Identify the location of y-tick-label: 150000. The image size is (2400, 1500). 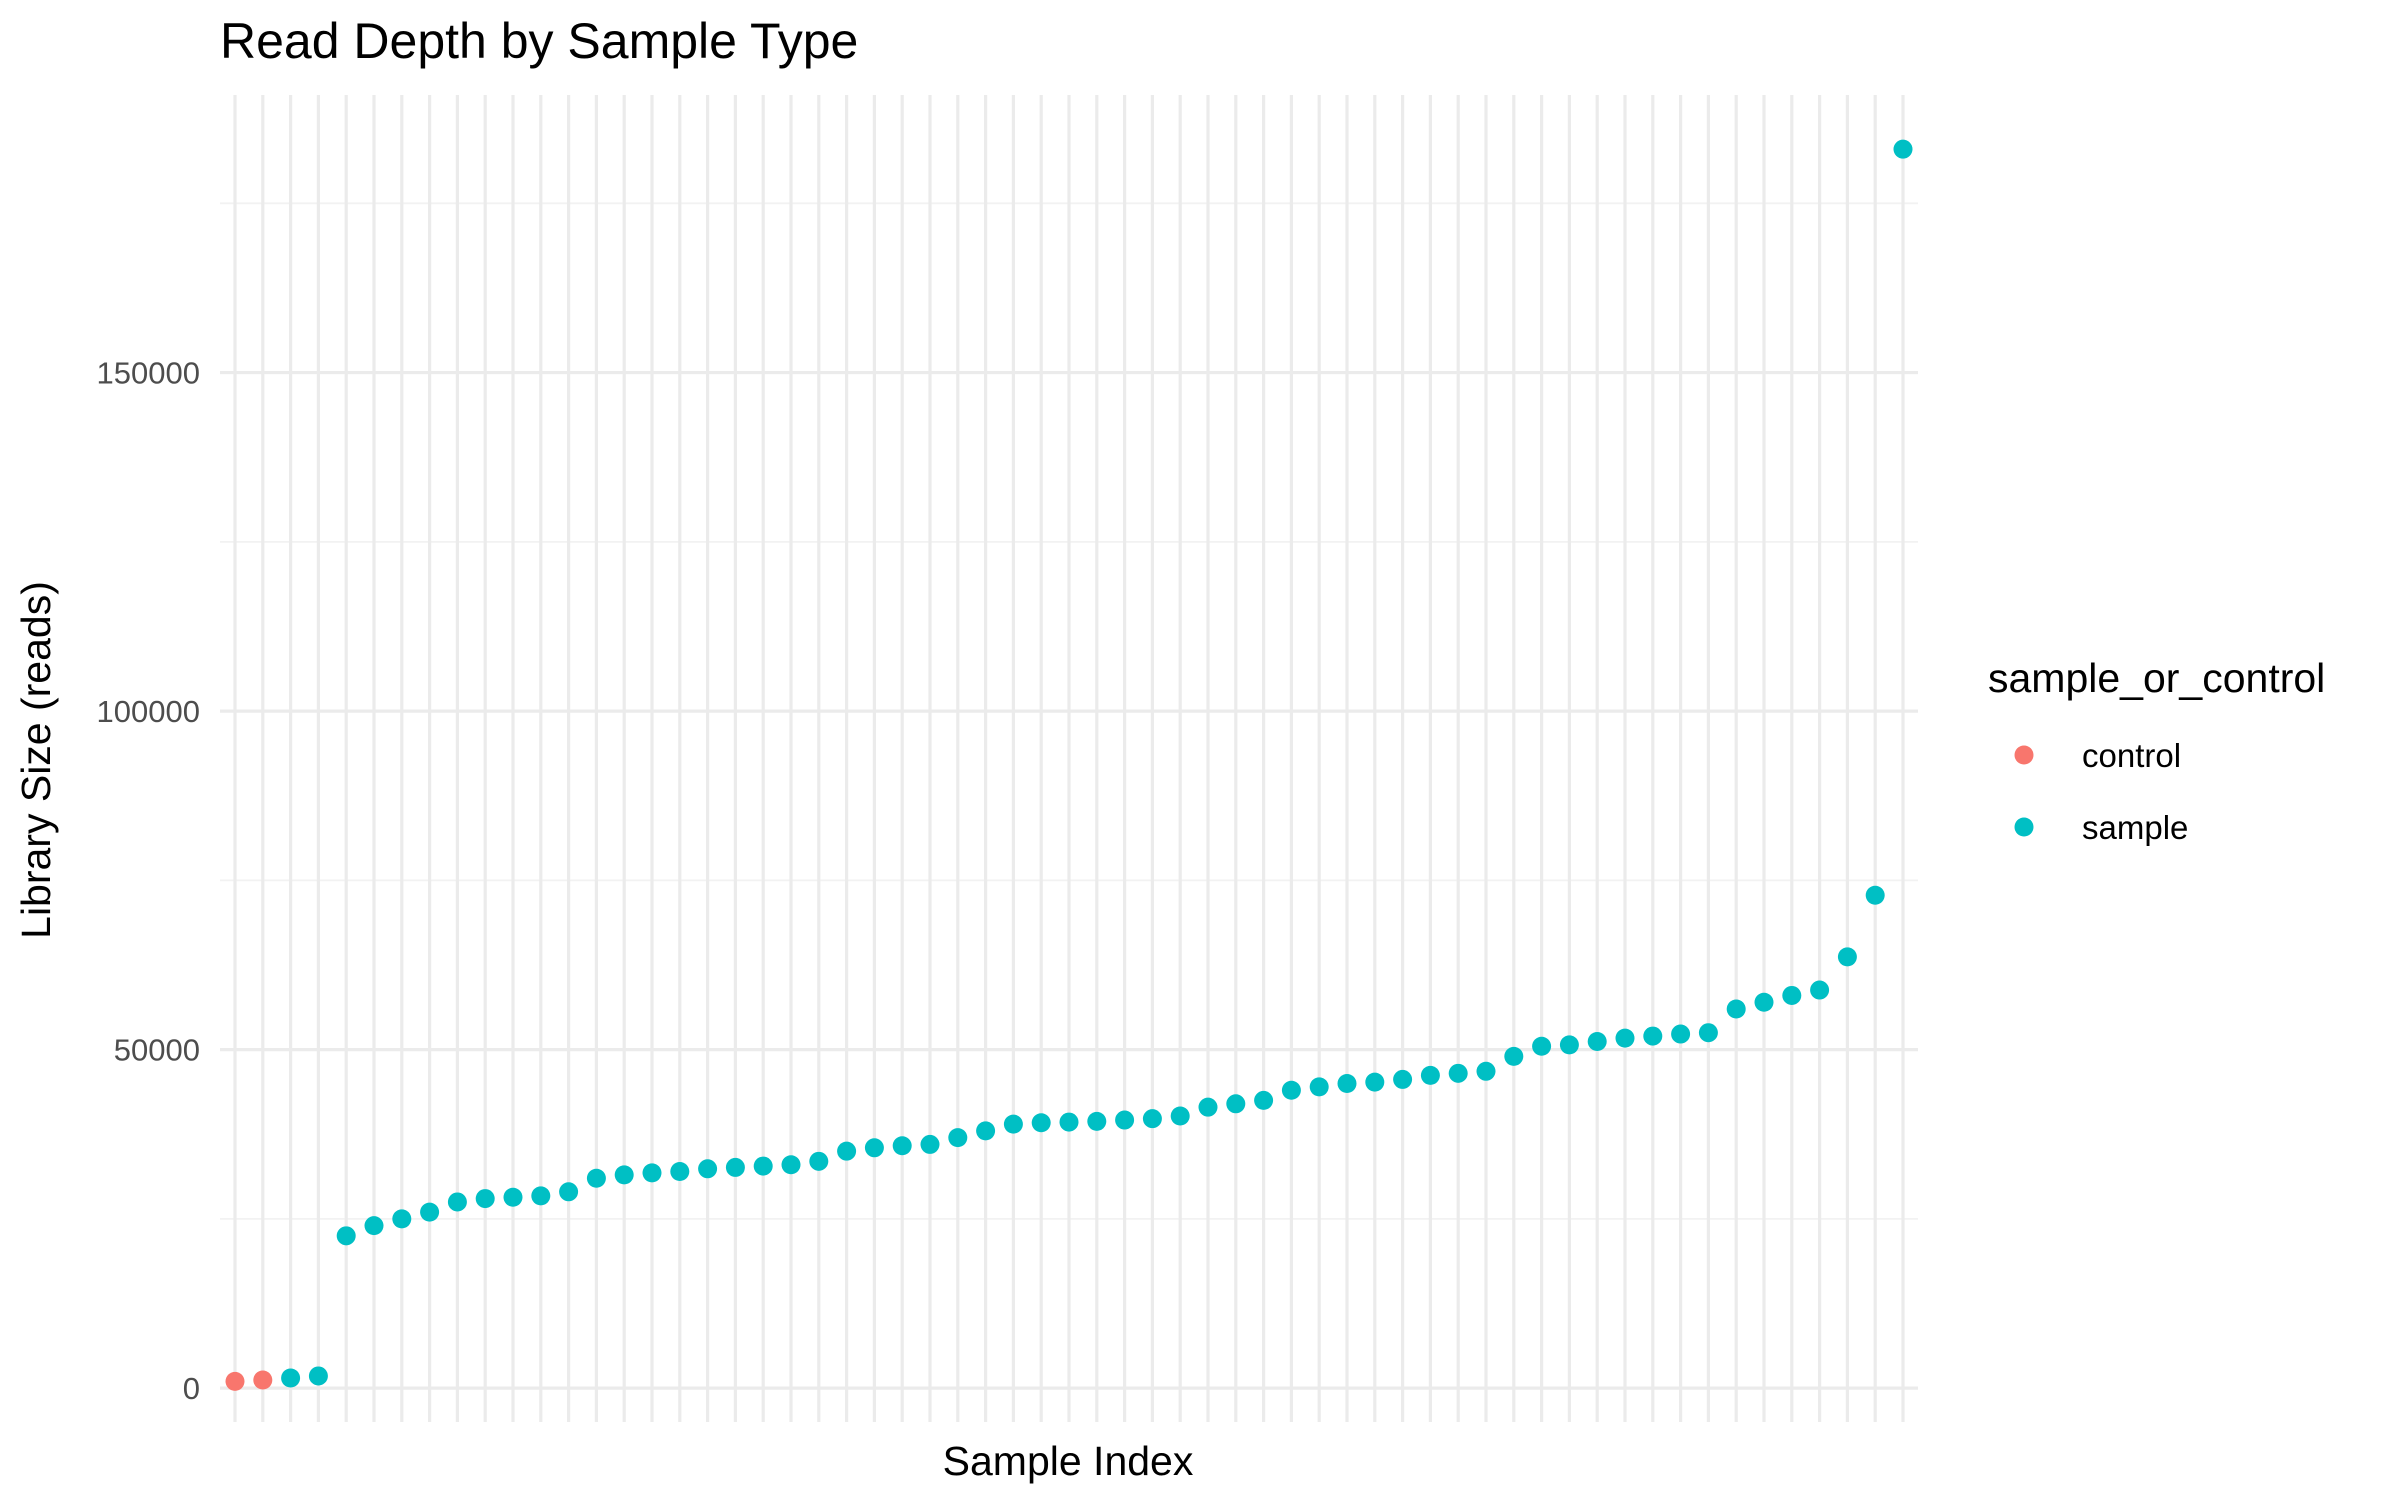
(148, 373).